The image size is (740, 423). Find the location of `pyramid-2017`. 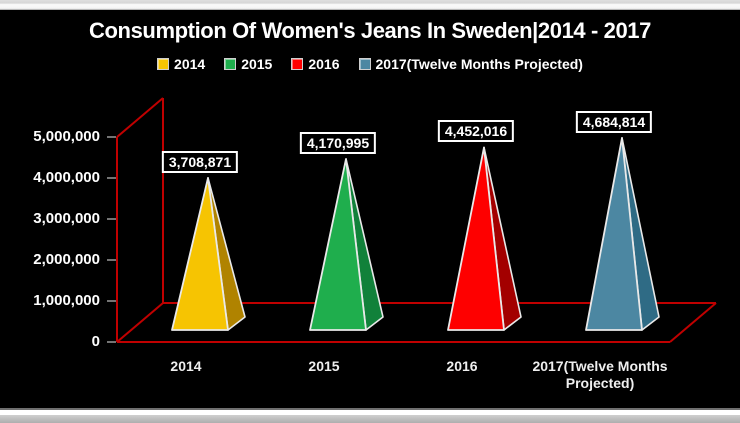

pyramid-2017 is located at coordinates (622, 234).